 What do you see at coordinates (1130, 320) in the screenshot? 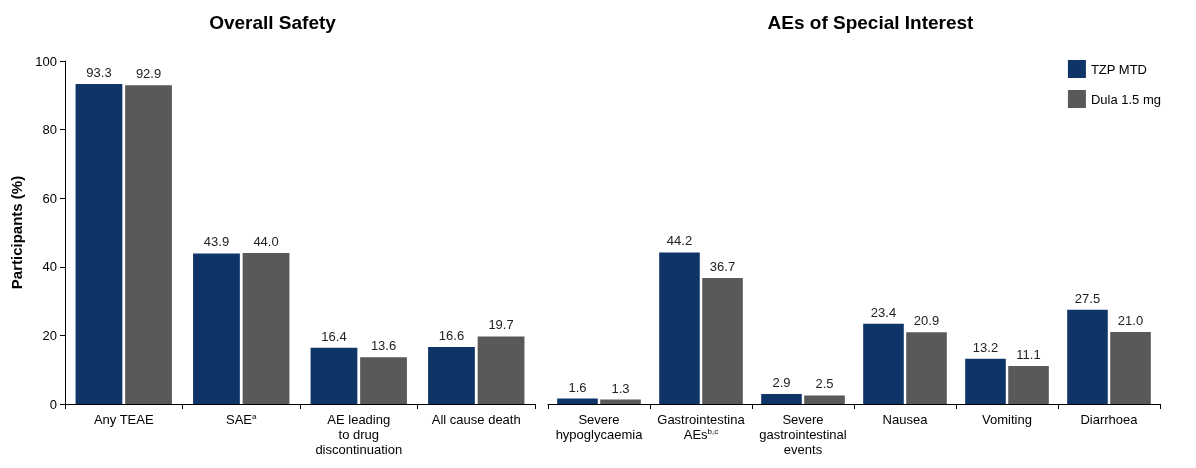
I see `data-label: 21.0` at bounding box center [1130, 320].